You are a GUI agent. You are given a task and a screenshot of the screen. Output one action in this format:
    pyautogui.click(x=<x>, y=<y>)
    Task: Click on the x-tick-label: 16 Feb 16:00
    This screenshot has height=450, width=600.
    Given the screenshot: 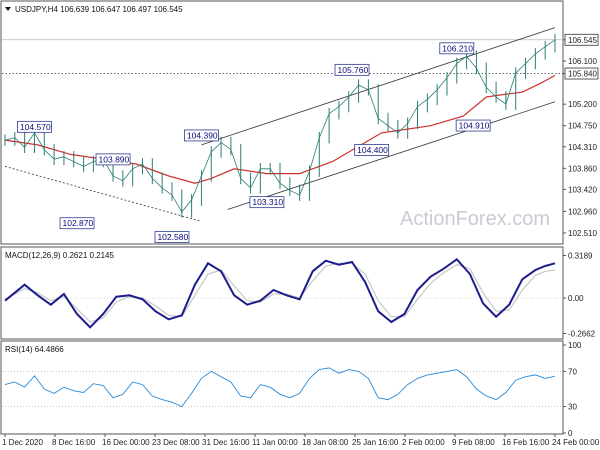 What is the action you would take?
    pyautogui.click(x=526, y=442)
    